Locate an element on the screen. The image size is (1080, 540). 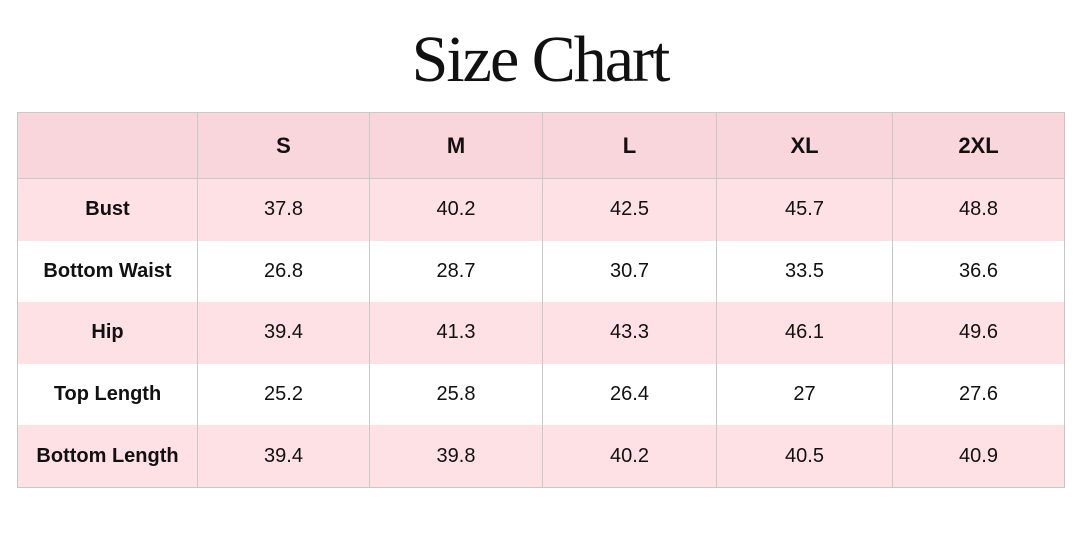
cell: 25.8 is located at coordinates (456, 394).